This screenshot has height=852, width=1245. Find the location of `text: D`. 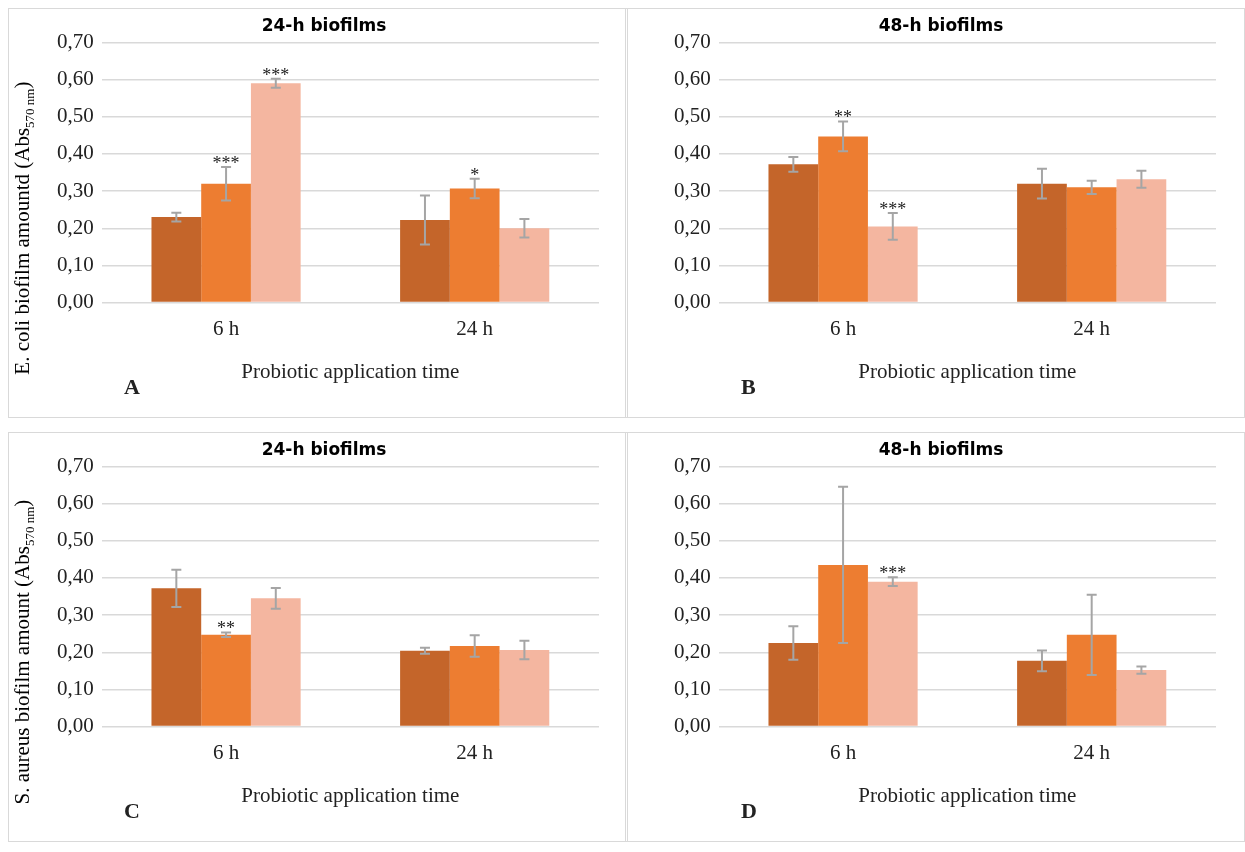

text: D is located at coordinates (749, 810).